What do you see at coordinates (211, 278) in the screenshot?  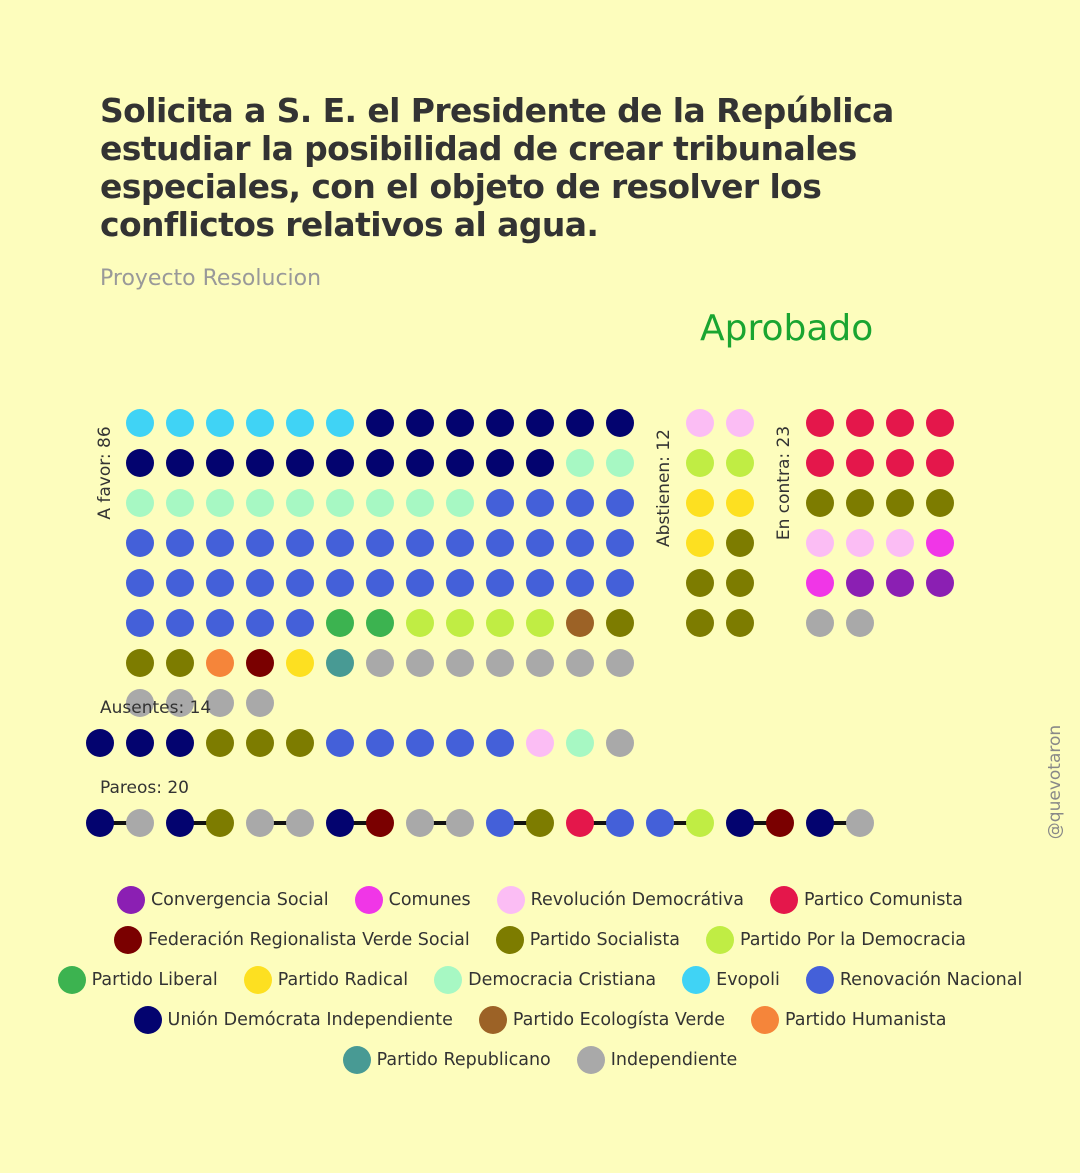 I see `chart-subtitle: Proyecto Resolucion` at bounding box center [211, 278].